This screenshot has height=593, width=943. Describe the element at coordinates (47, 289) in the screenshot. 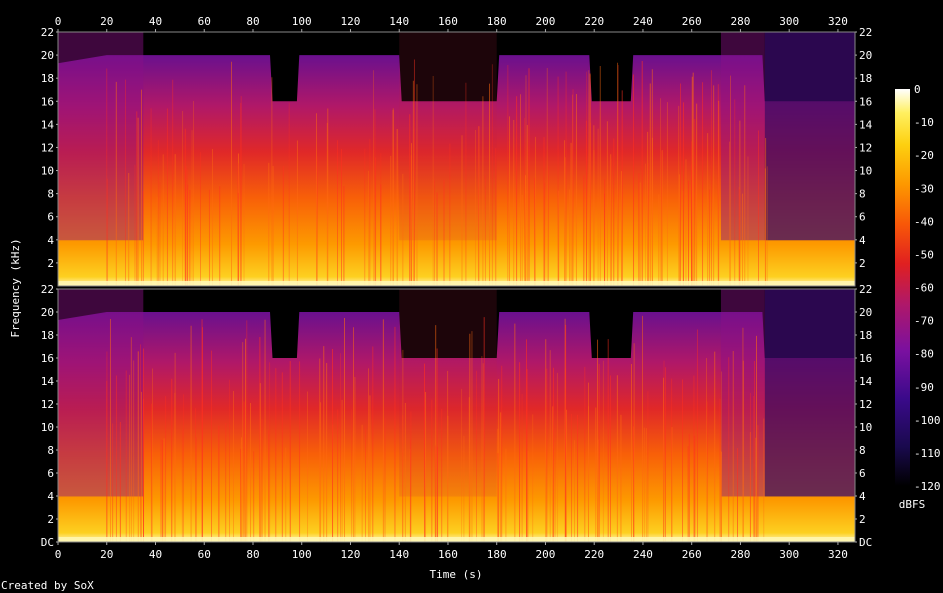

I see `y-tick-label-left: 22` at that location.